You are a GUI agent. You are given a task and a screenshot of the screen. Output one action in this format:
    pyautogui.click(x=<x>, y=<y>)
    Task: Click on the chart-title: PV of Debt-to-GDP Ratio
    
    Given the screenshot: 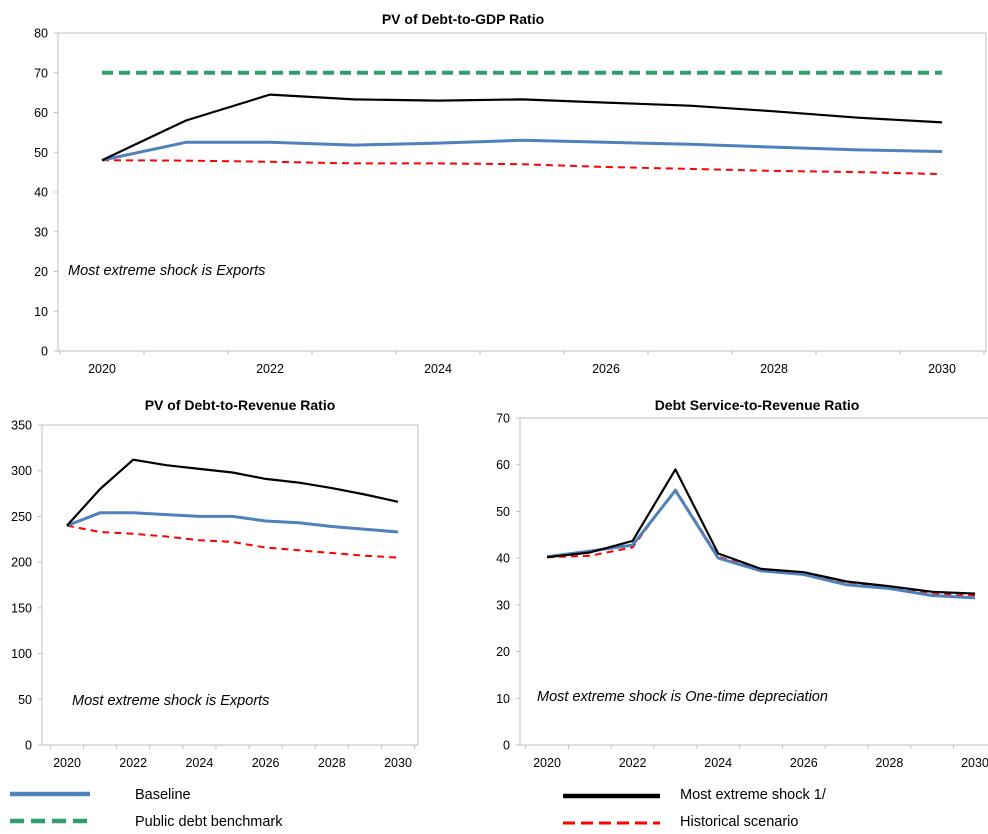 What is the action you would take?
    pyautogui.click(x=463, y=19)
    